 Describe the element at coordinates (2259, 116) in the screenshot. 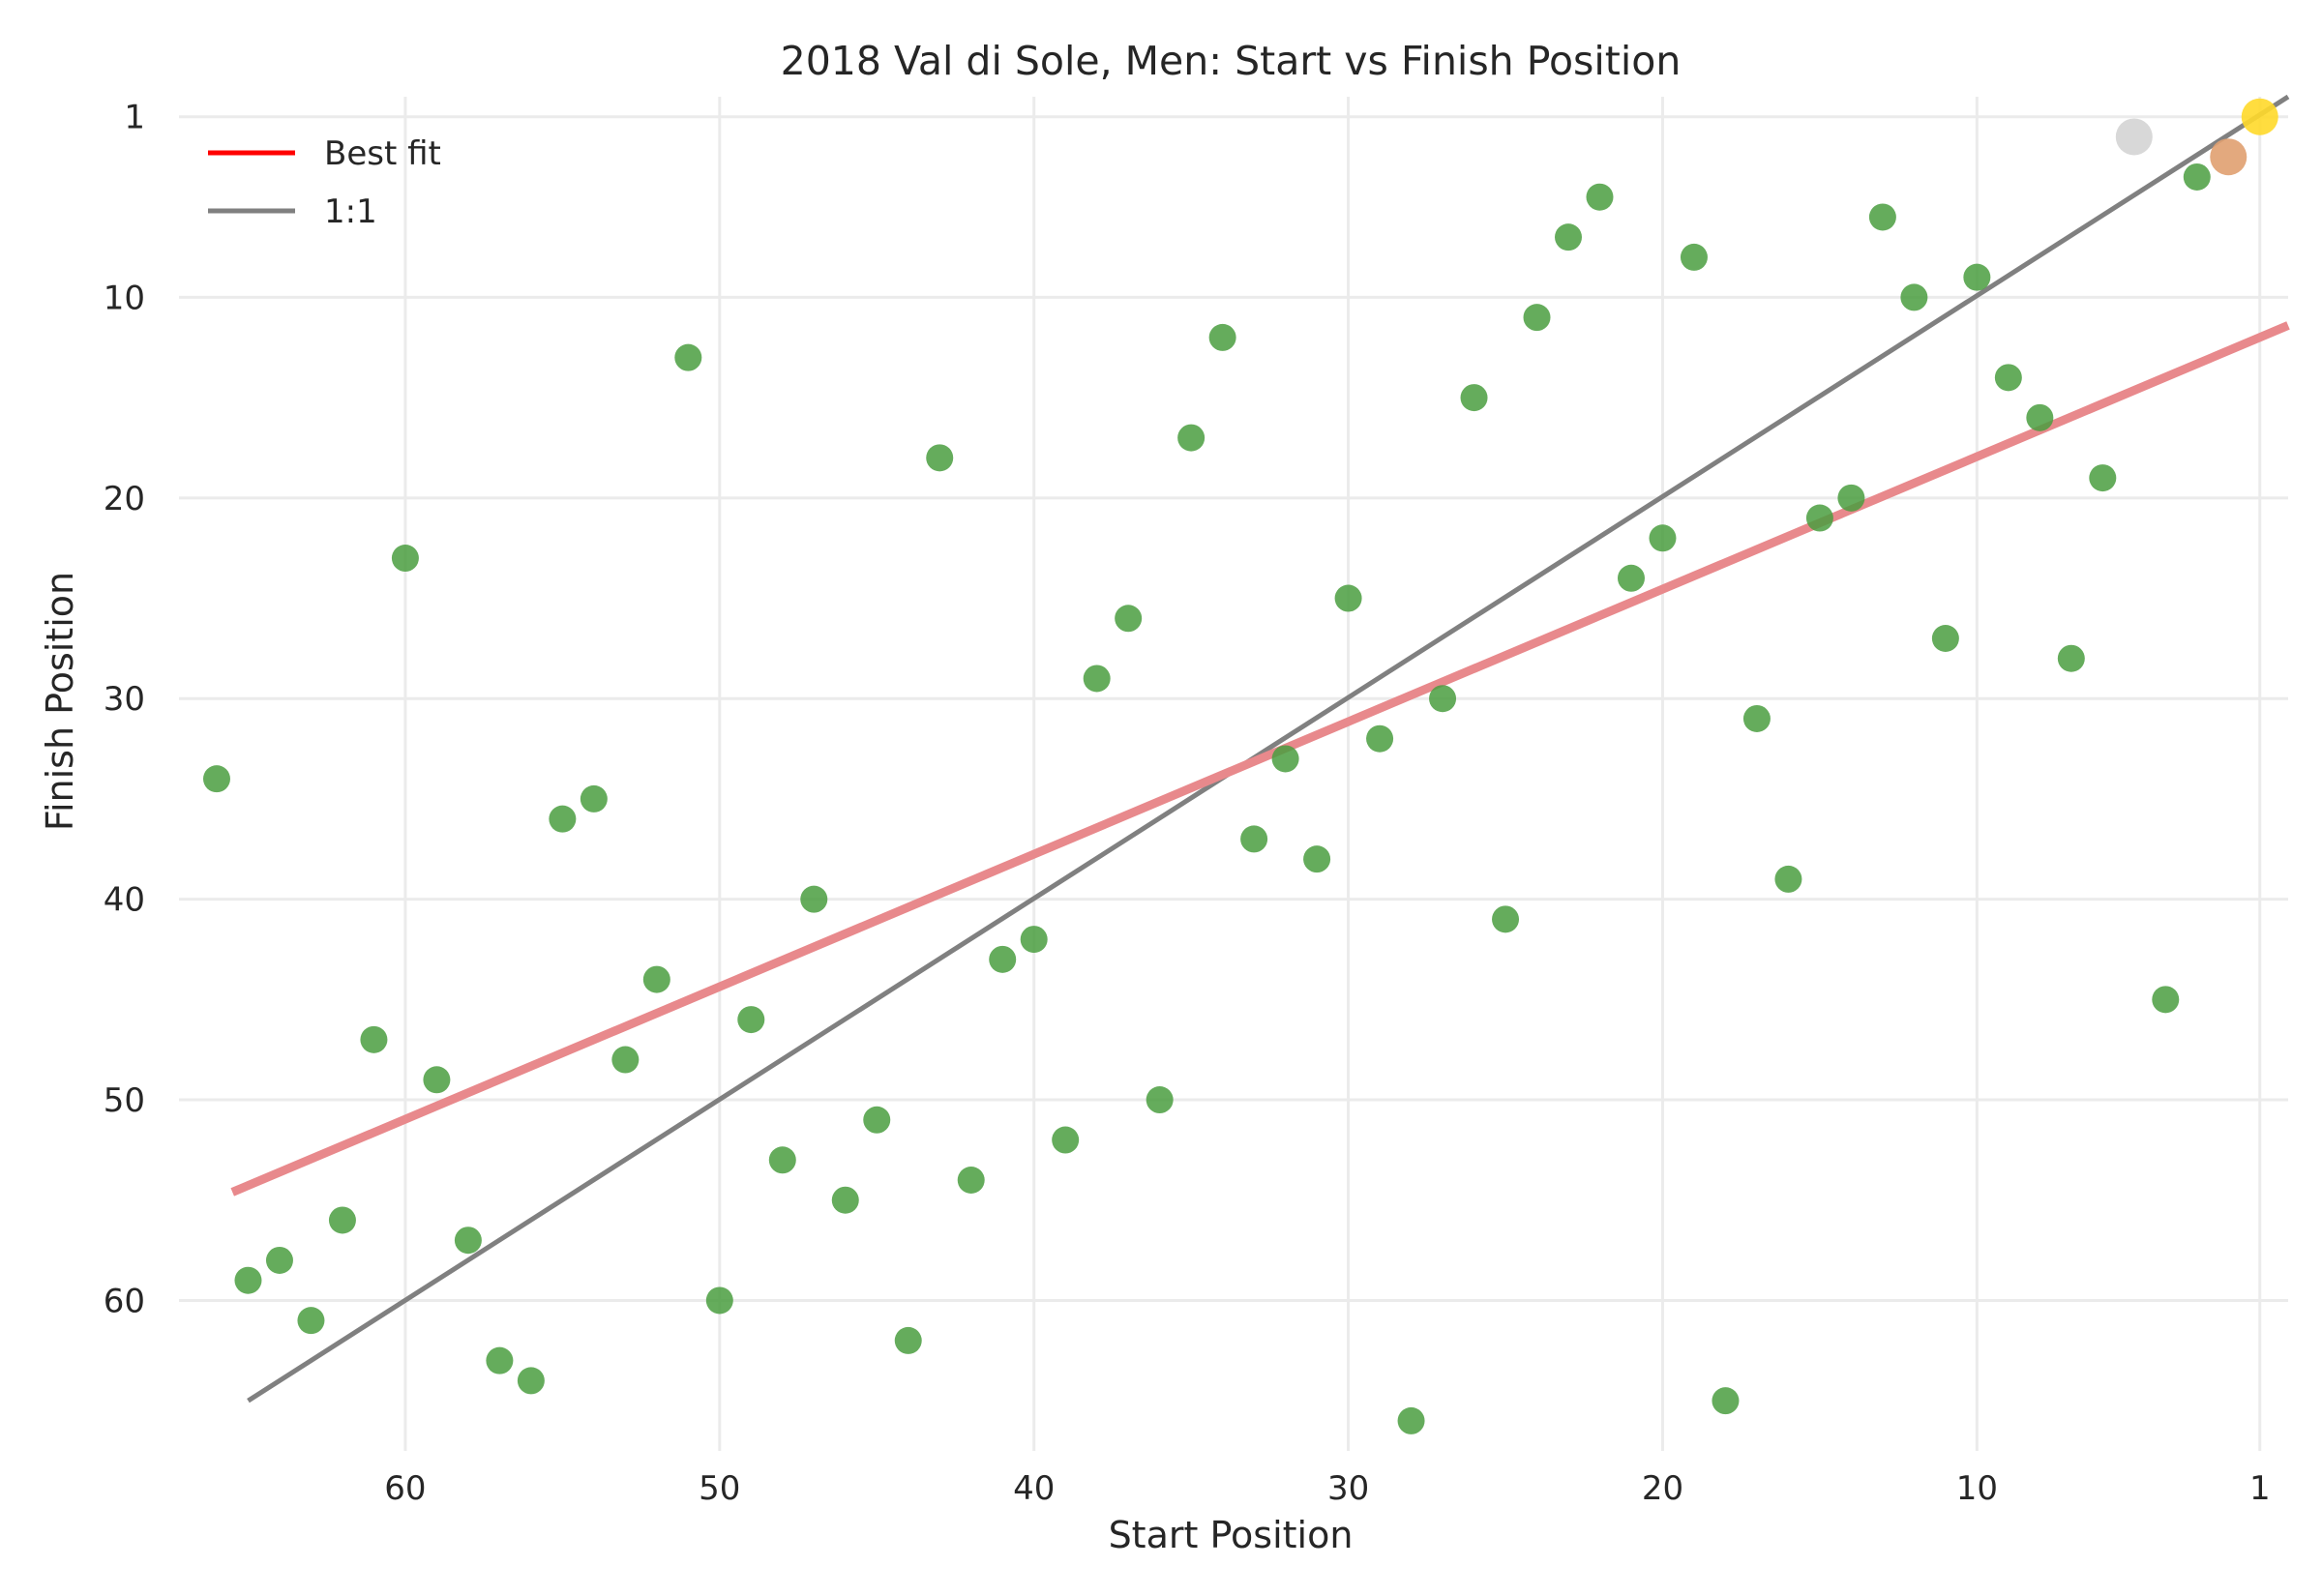

I see `gold-medal-point` at that location.